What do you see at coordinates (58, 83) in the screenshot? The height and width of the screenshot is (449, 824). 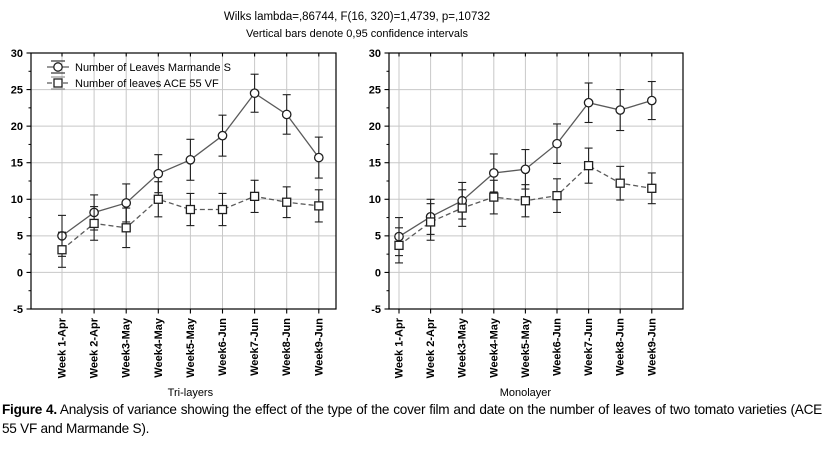 I see `legend-square-marker` at bounding box center [58, 83].